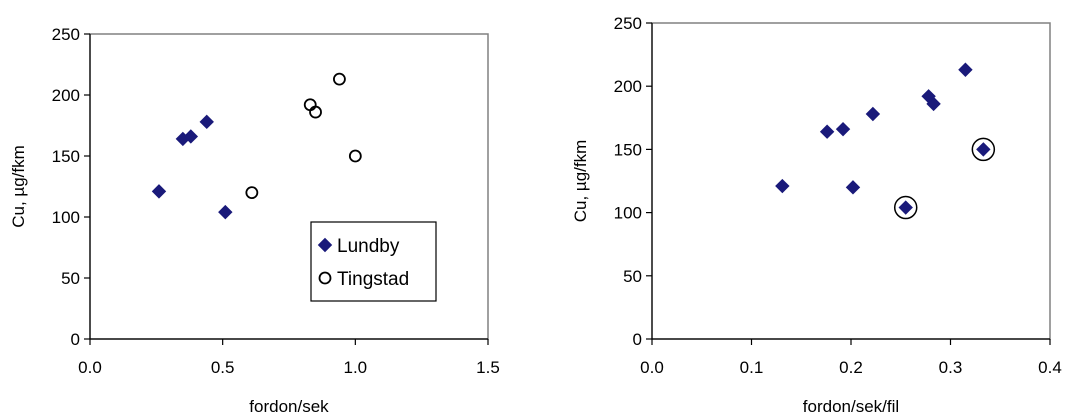 This screenshot has height=416, width=1069. I want to click on x-tick-label: 0.4, so click(1050, 367).